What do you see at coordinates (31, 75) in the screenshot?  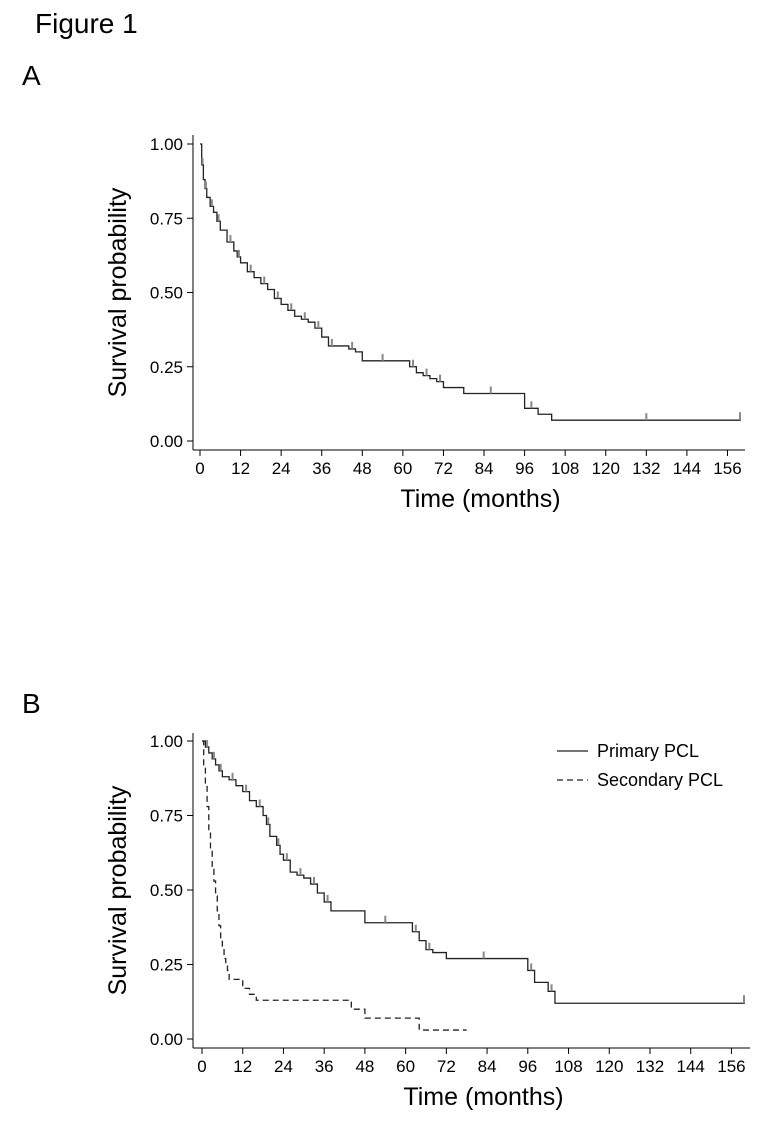 I see `panel-label-a: A` at bounding box center [31, 75].